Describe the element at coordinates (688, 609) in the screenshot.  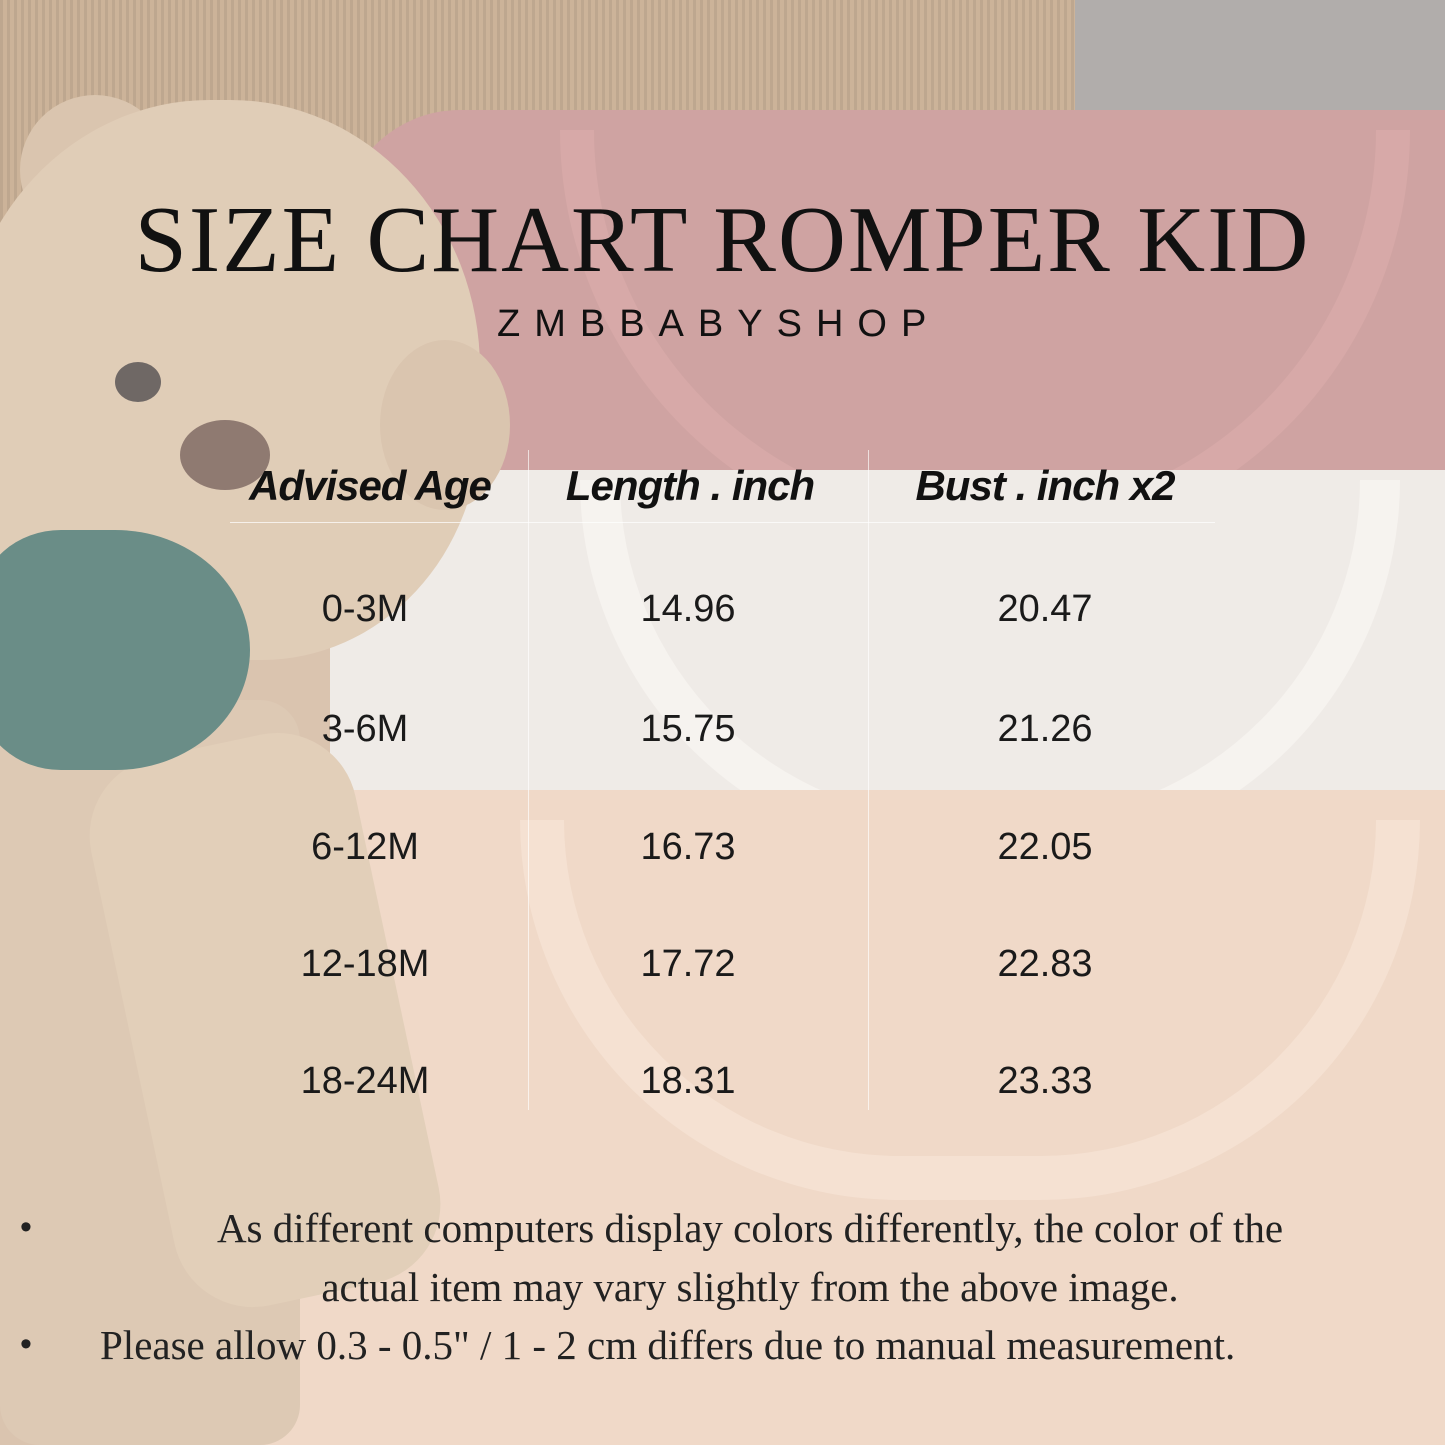
I see `table-cell: 14.96` at that location.